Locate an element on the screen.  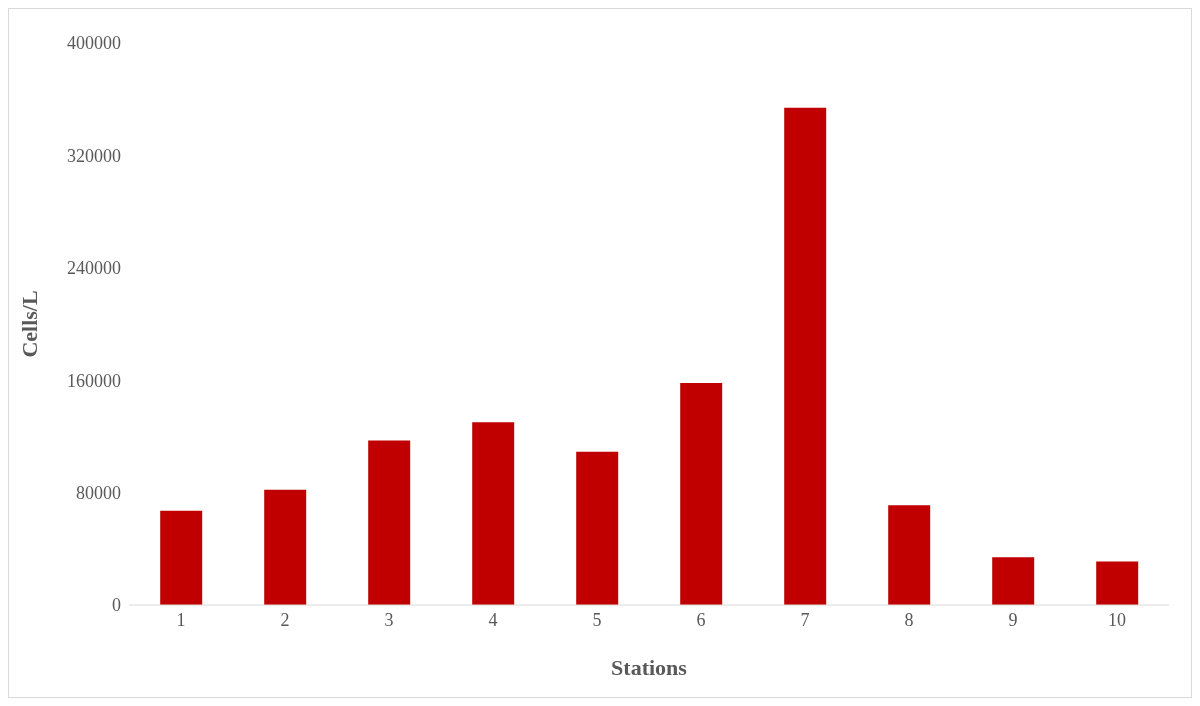
y-tick-label: 240000 is located at coordinates (94, 268).